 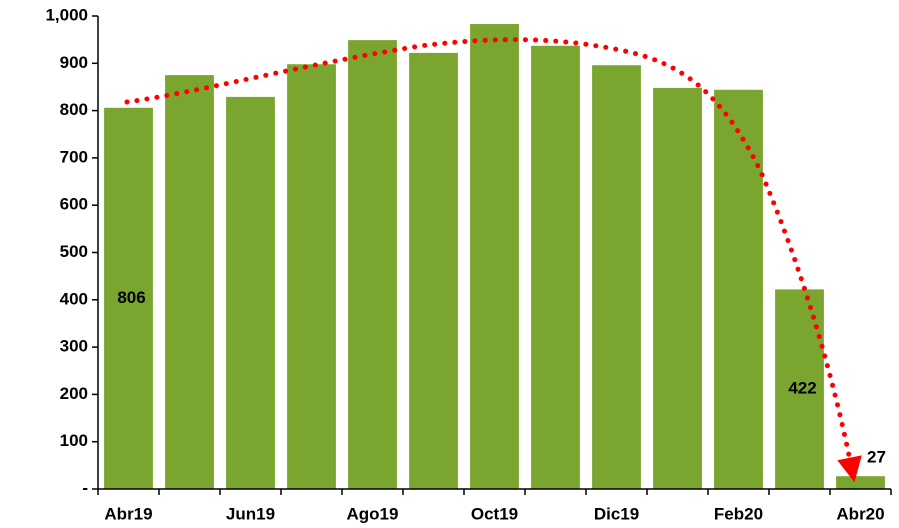 I want to click on y-tick-label: 200, so click(x=74, y=393).